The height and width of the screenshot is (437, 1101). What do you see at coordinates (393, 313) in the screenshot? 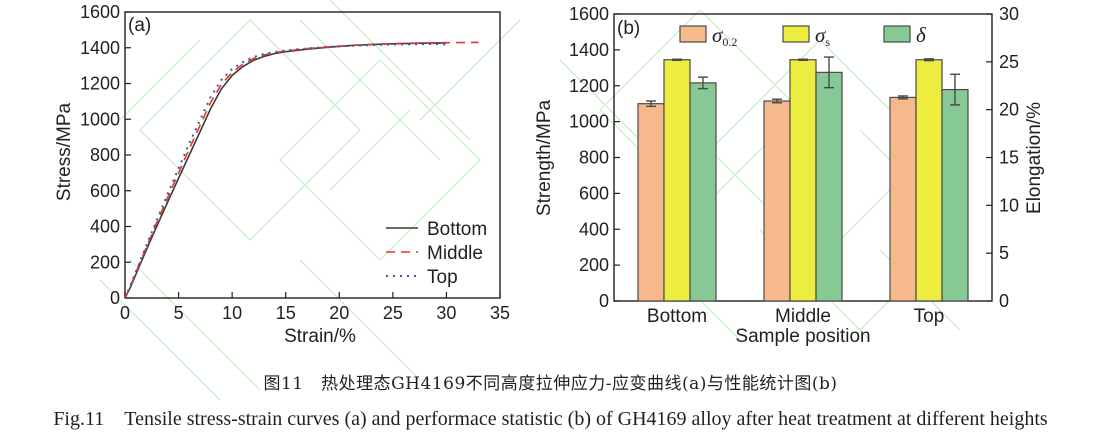
I see `x-tick-label: 25` at bounding box center [393, 313].